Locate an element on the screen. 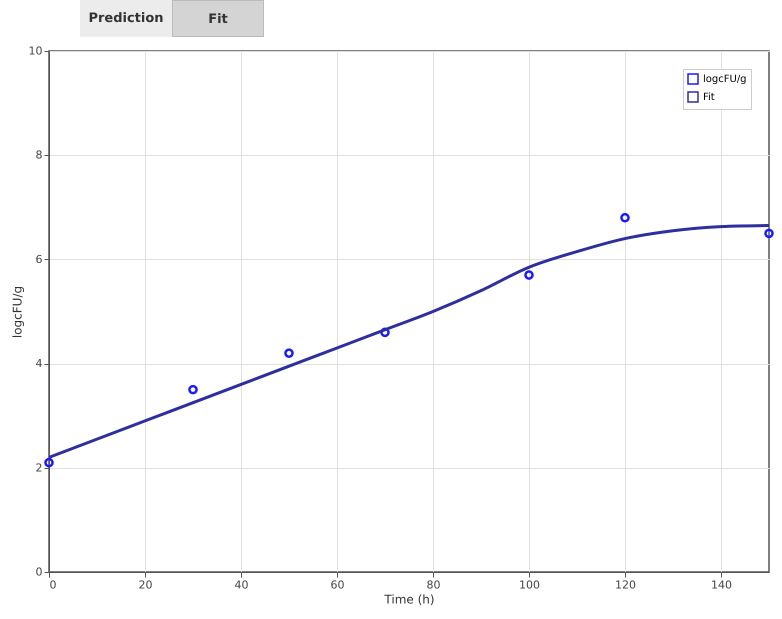  x-tick-label: 0 is located at coordinates (53, 585).